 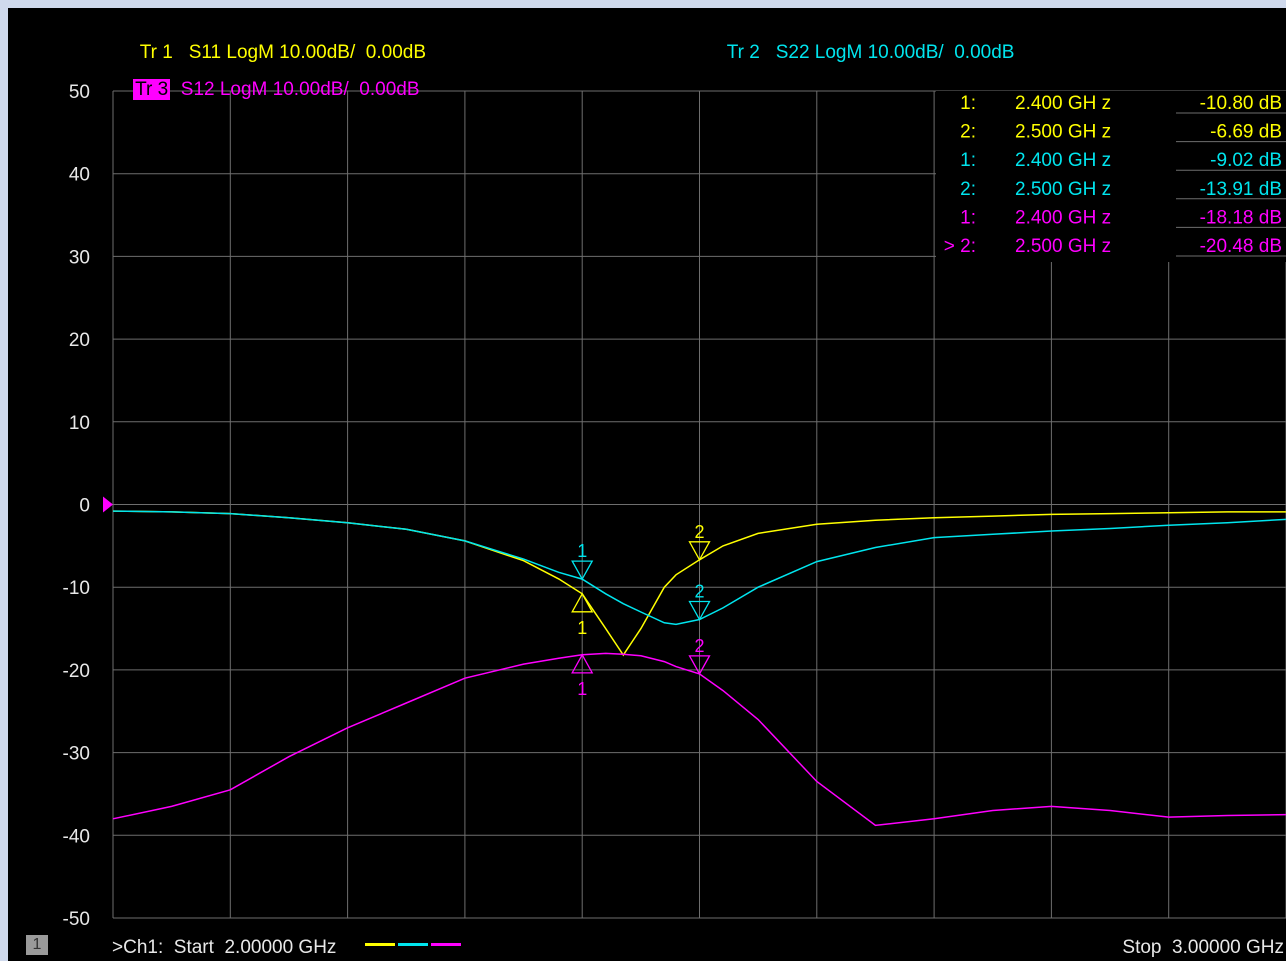 What do you see at coordinates (79, 423) in the screenshot?
I see `y-tick-label: 10` at bounding box center [79, 423].